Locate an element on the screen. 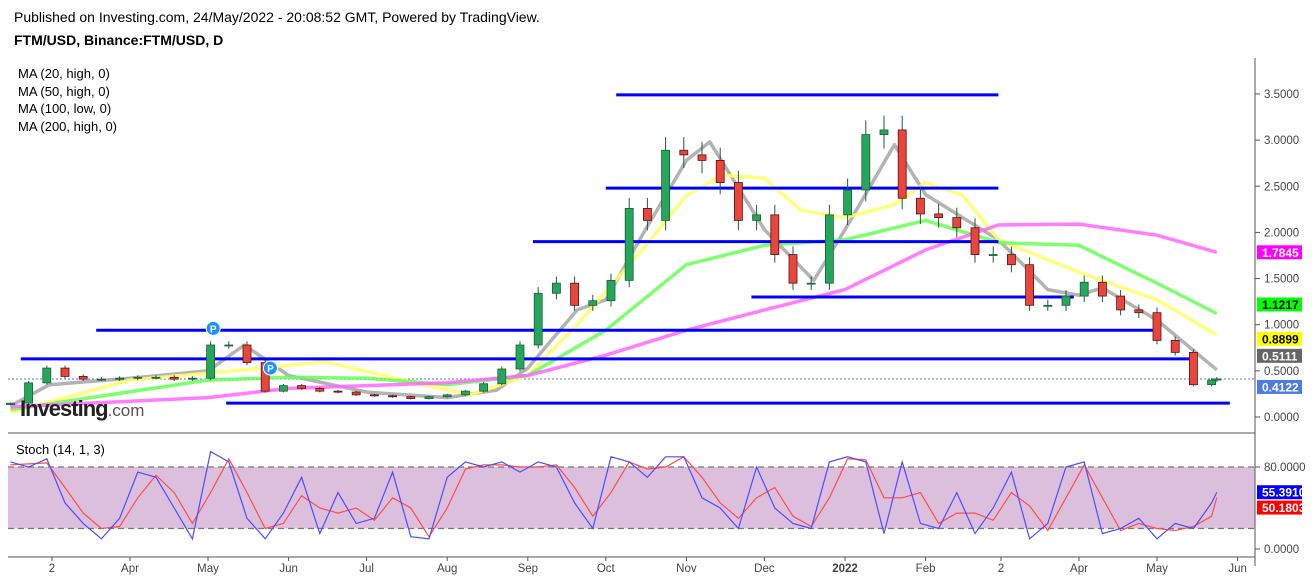 This screenshot has height=580, width=1316. badge-ma50-bg is located at coordinates (1279, 338).